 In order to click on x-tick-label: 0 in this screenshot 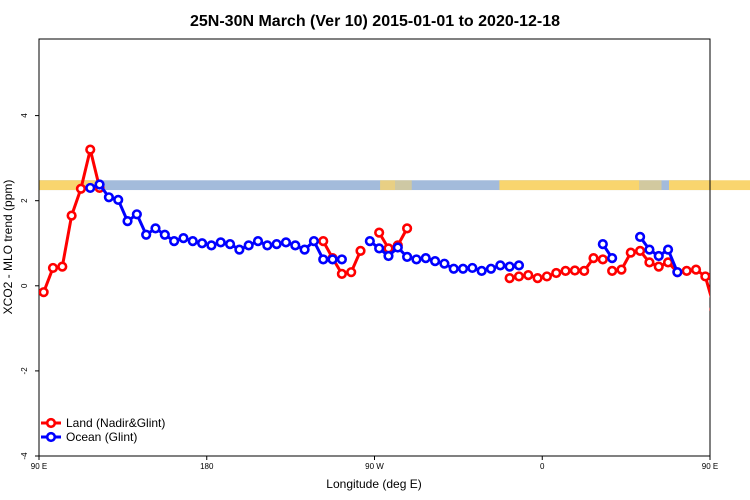, I will do `click(542, 466)`.